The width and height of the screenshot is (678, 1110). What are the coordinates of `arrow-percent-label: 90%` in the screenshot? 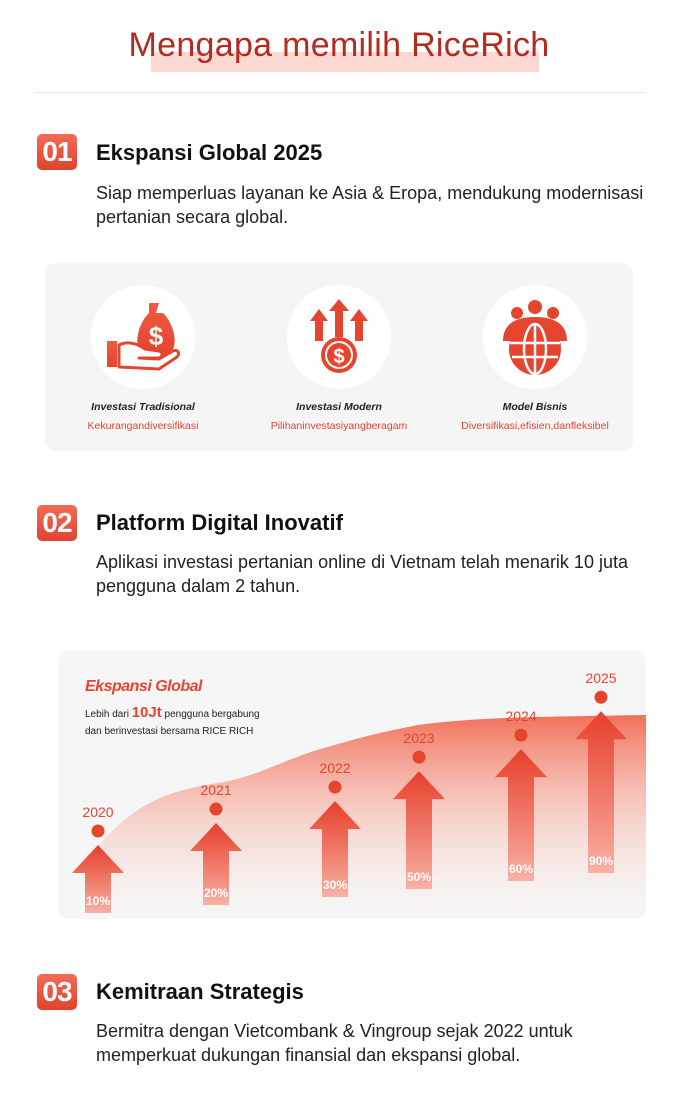 It's located at (601, 861).